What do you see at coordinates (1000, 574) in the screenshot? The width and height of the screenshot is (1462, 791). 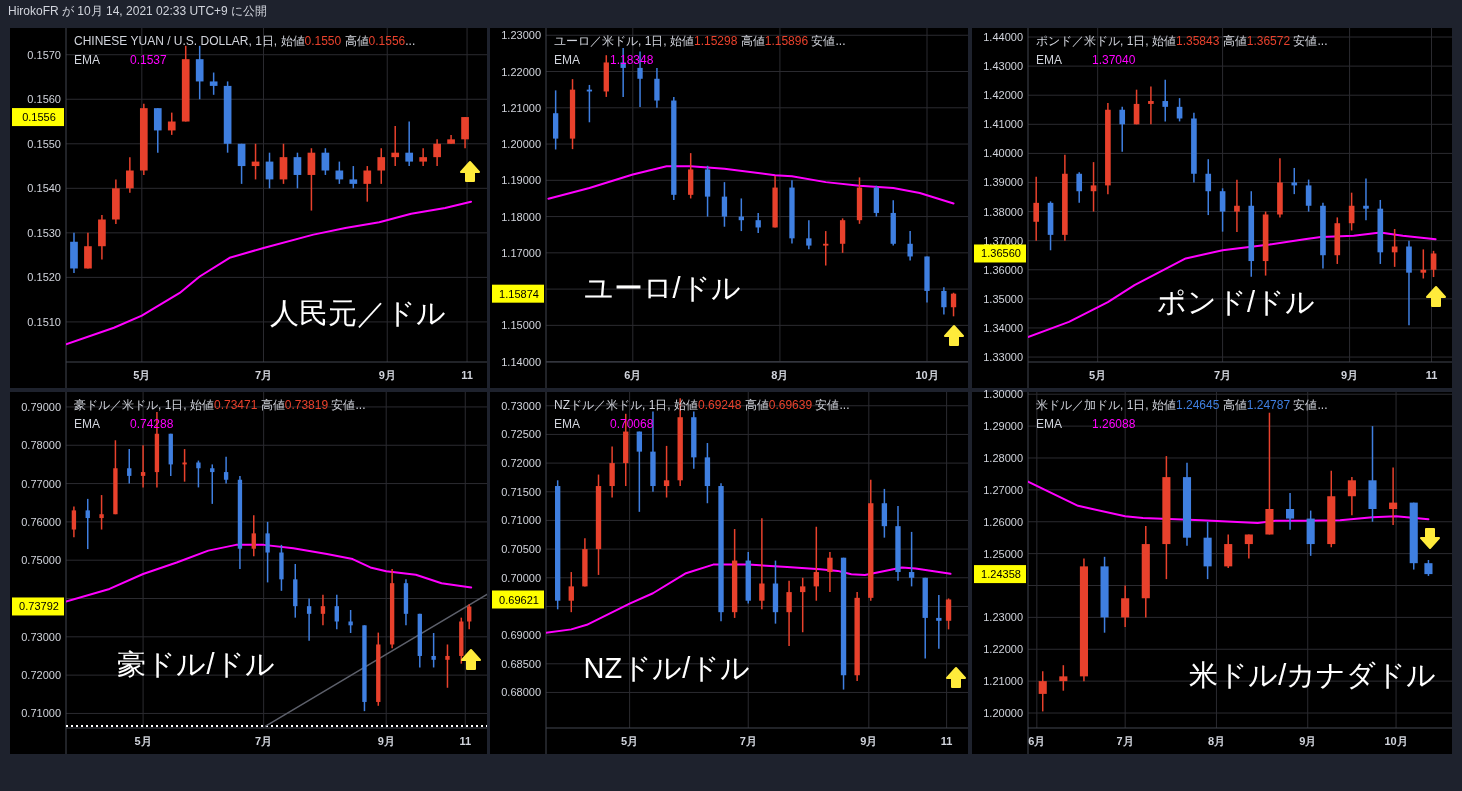 I see `price-badge: 1.24358` at bounding box center [1000, 574].